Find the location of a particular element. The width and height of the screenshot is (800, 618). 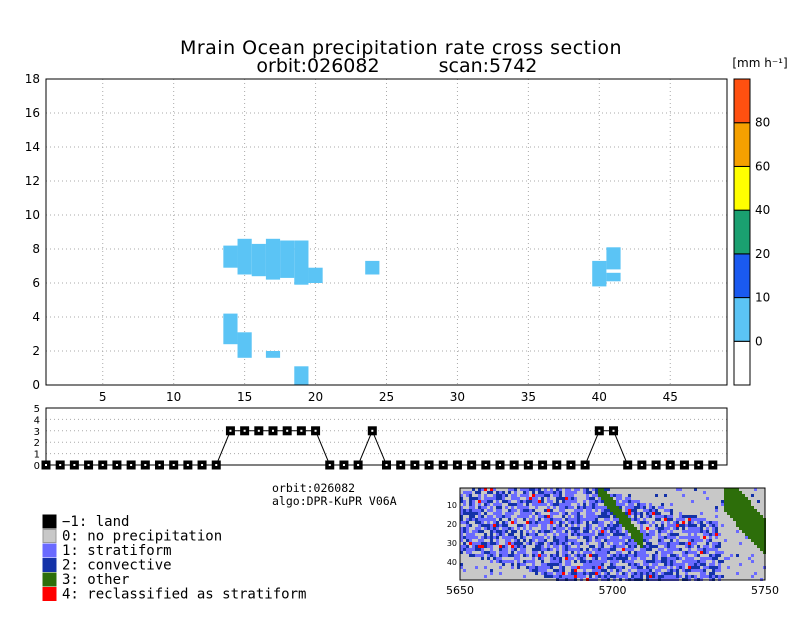

colorbar-bin is located at coordinates (742, 232).